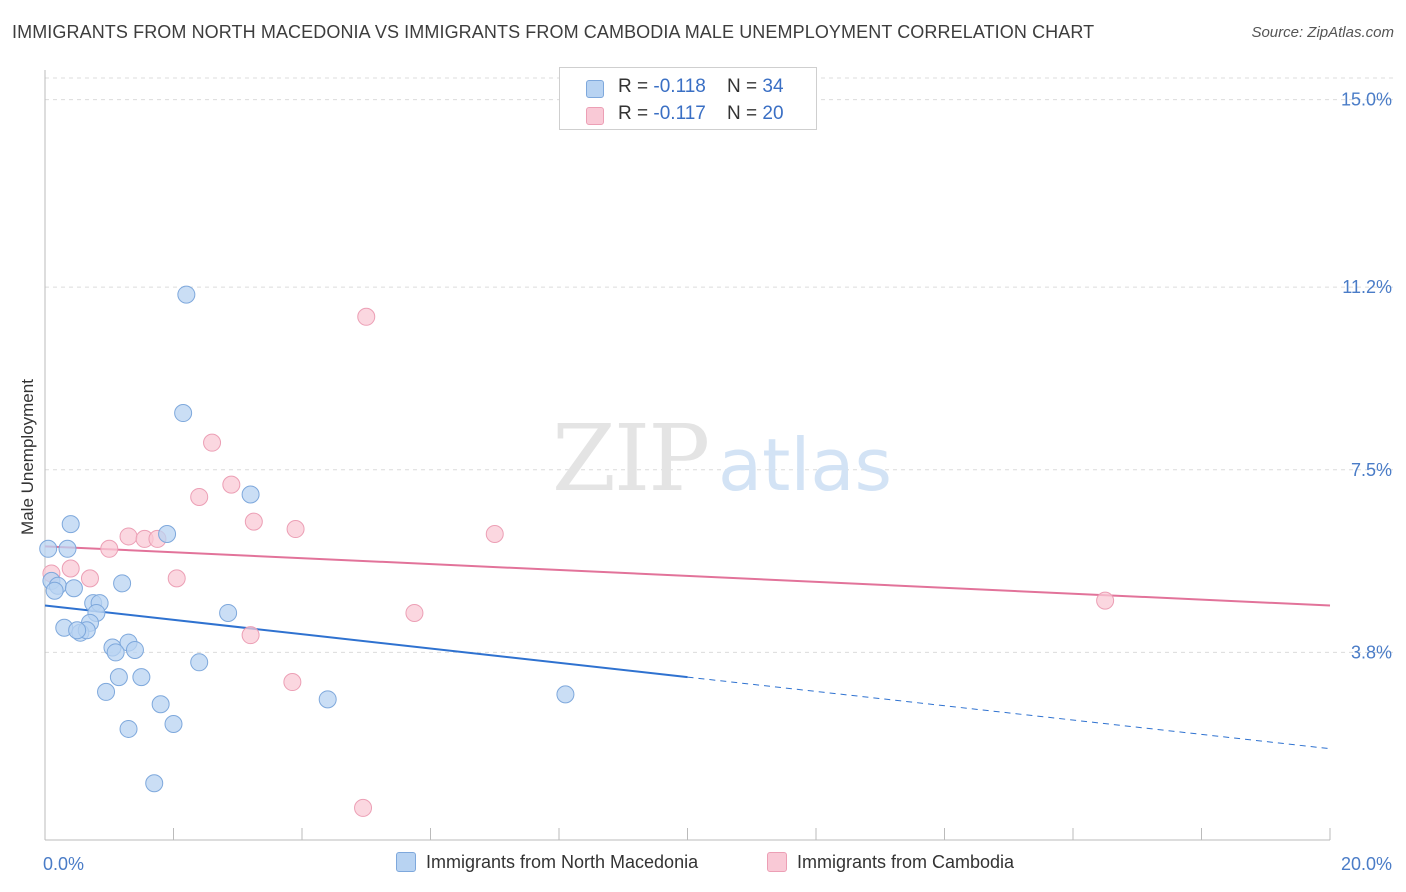 This screenshot has height=892, width=1406. I want to click on legend-n-value: 20, so click(773, 113).